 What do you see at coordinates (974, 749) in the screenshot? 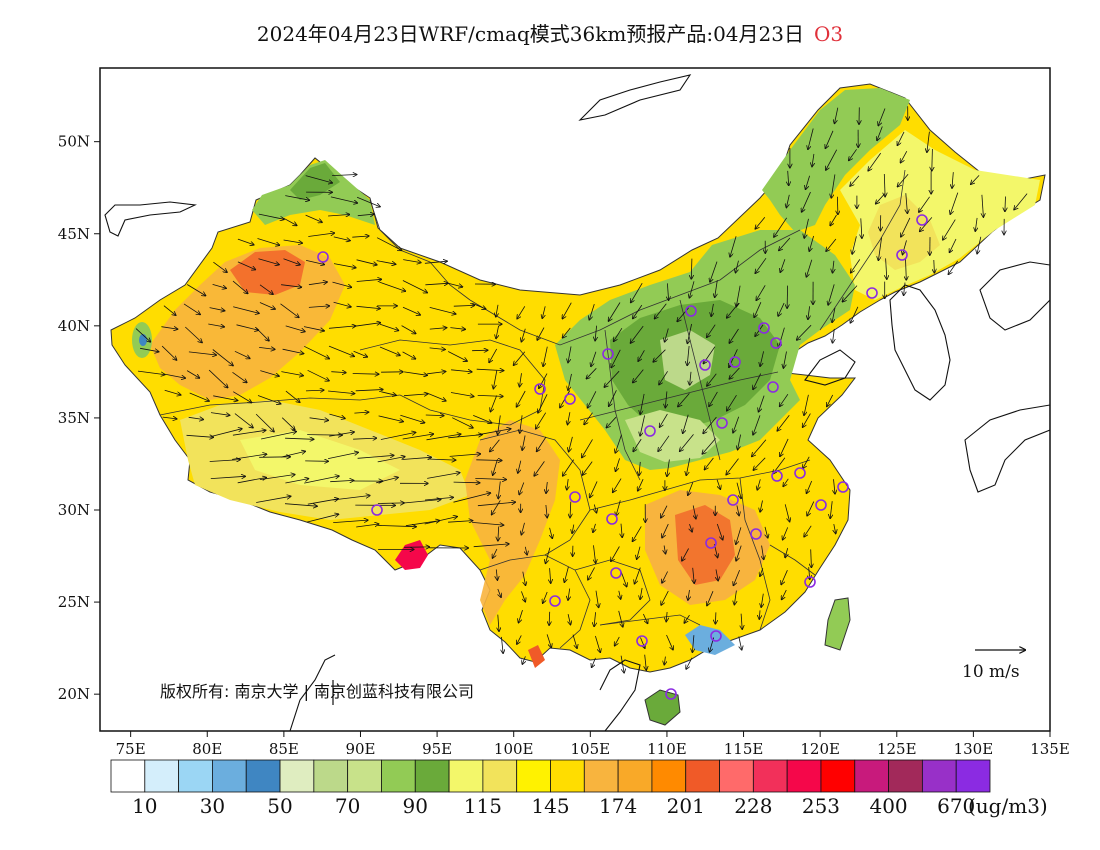
I see `lon-tick-label: 130E` at bounding box center [974, 749].